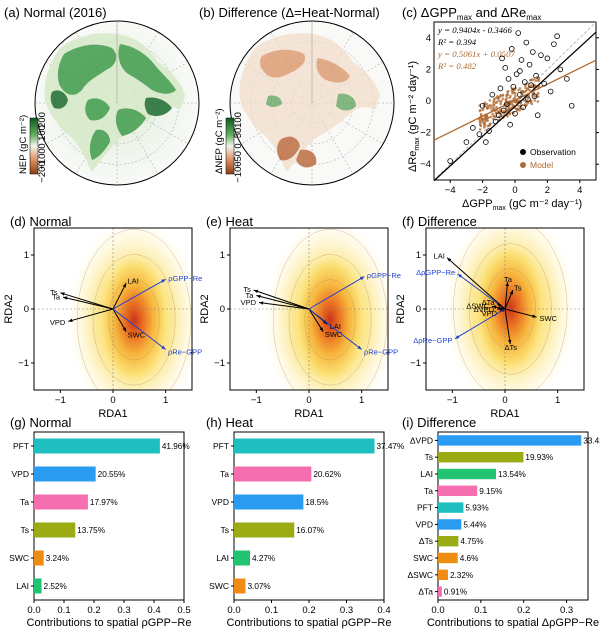 The width and height of the screenshot is (600, 638). I want to click on panel-b-colorbar: ΔNEP (gC m⁻²) 100 50 0 −50 −100, so click(229, 145).